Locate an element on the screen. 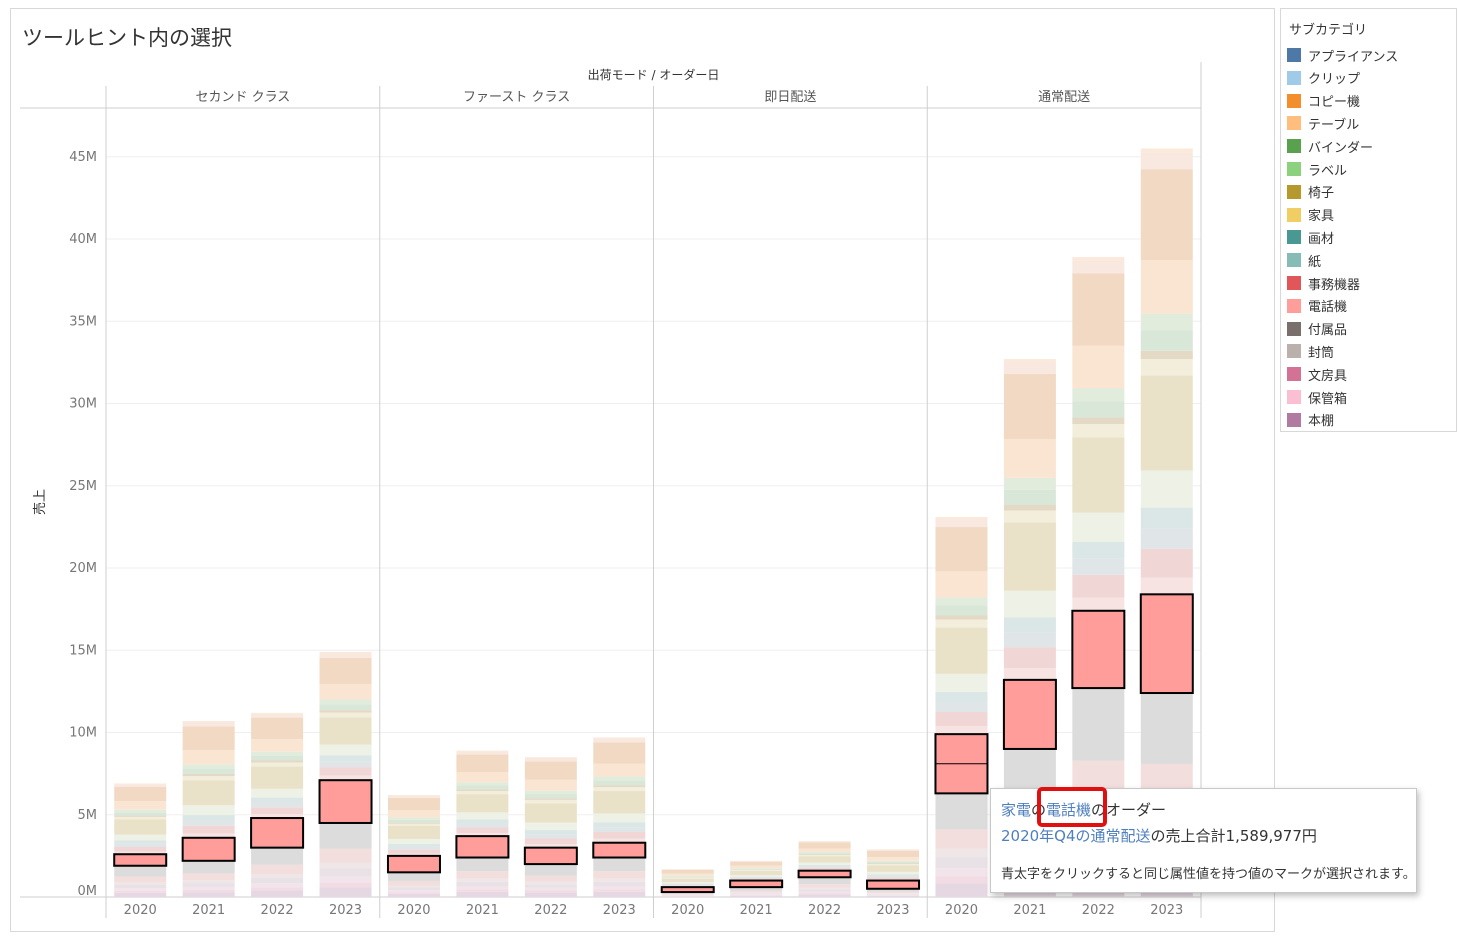  legend-item: 封筒 is located at coordinates (1310, 351).